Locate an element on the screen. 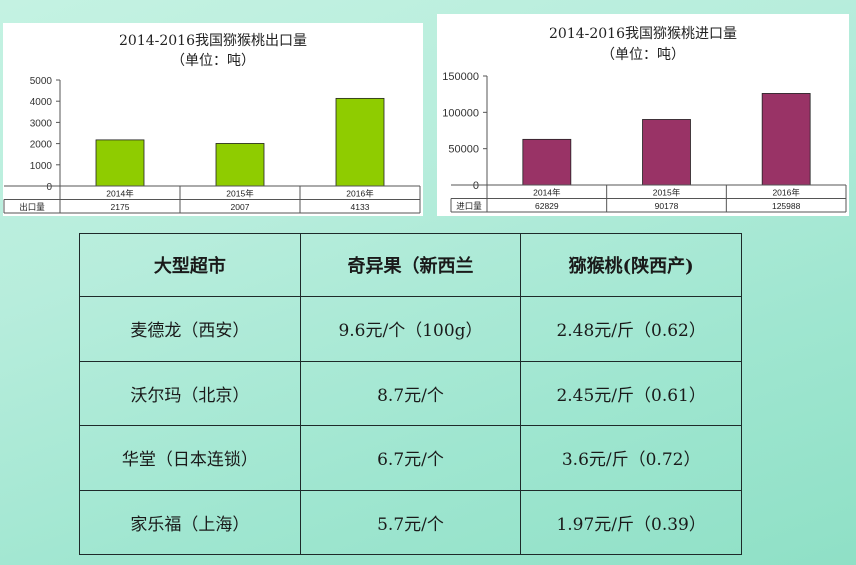 This screenshot has height=565, width=856. table-row: 华堂（日本连锁） 6.7元/个 3.6元/斤（0.72） is located at coordinates (410, 458).